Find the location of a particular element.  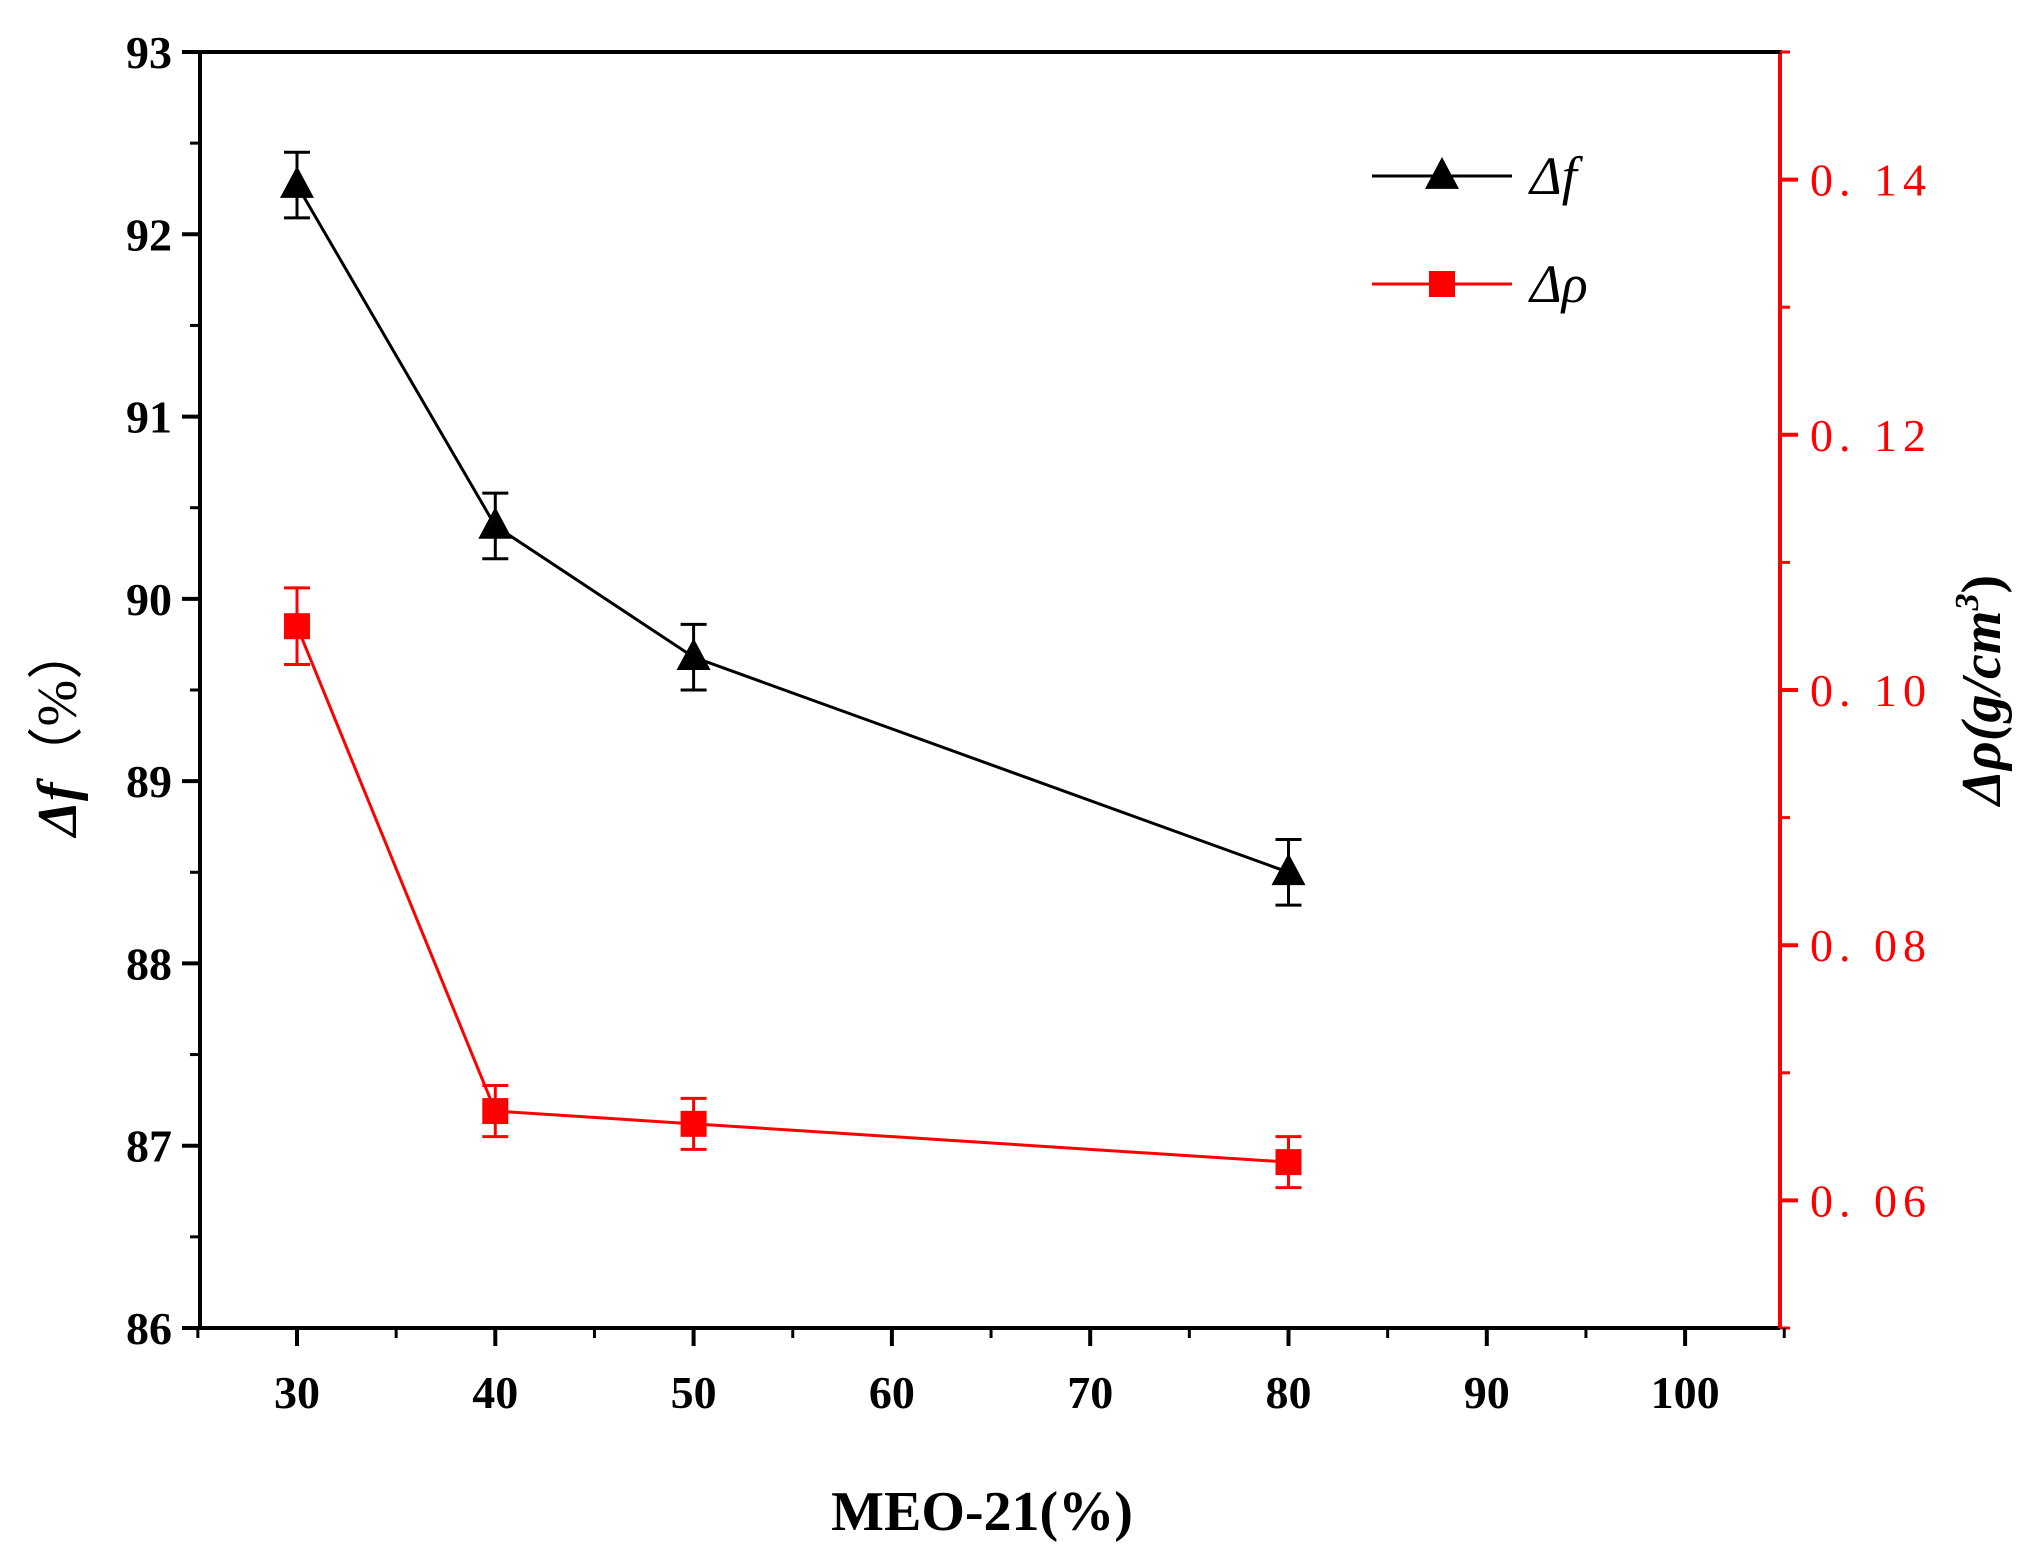

x-tick-label: 60 is located at coordinates (892, 1392).